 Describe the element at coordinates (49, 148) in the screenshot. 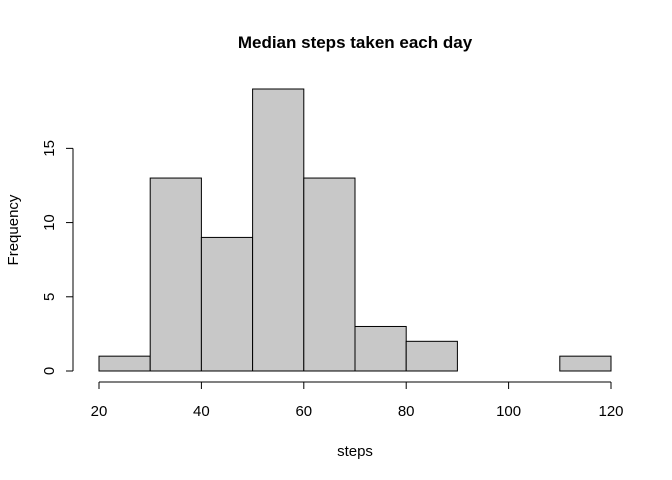

I see `y-tick-label: 15` at that location.